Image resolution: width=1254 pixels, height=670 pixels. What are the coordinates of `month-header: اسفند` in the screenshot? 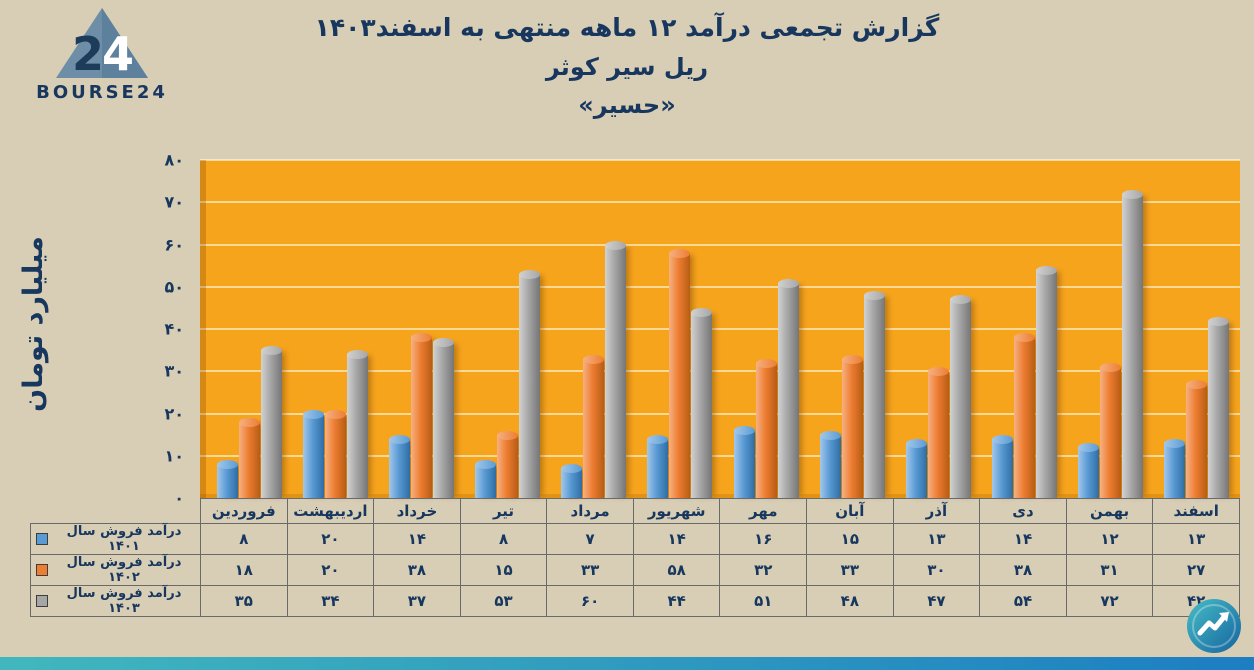 It's located at (1196, 511).